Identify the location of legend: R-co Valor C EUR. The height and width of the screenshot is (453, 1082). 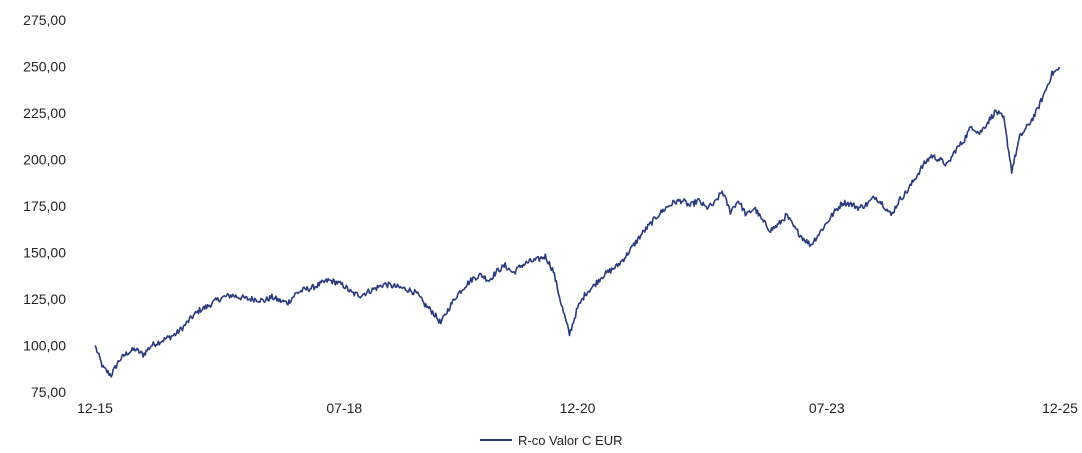
(551, 440).